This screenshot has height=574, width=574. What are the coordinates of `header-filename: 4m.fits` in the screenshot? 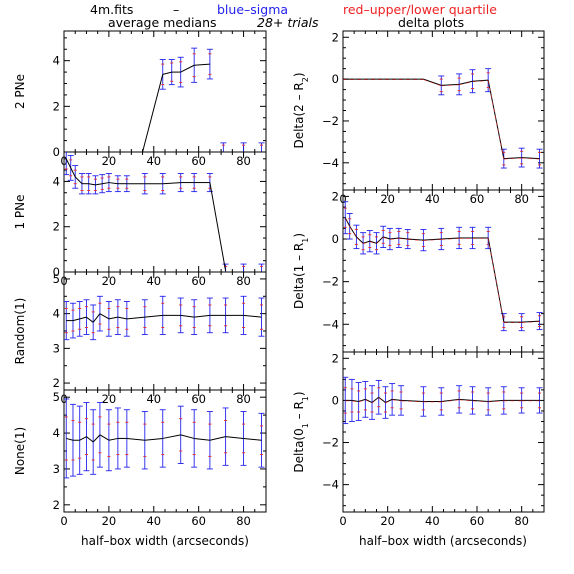 It's located at (111, 9).